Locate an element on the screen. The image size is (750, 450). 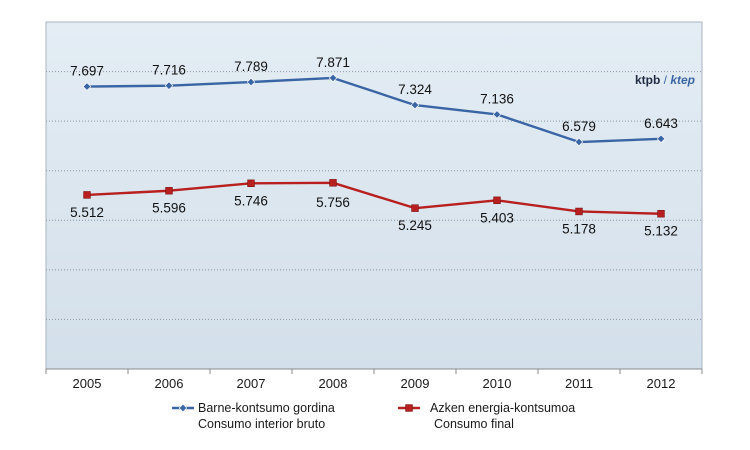
legend-label: Barne-kontsumo gordina is located at coordinates (266, 408).